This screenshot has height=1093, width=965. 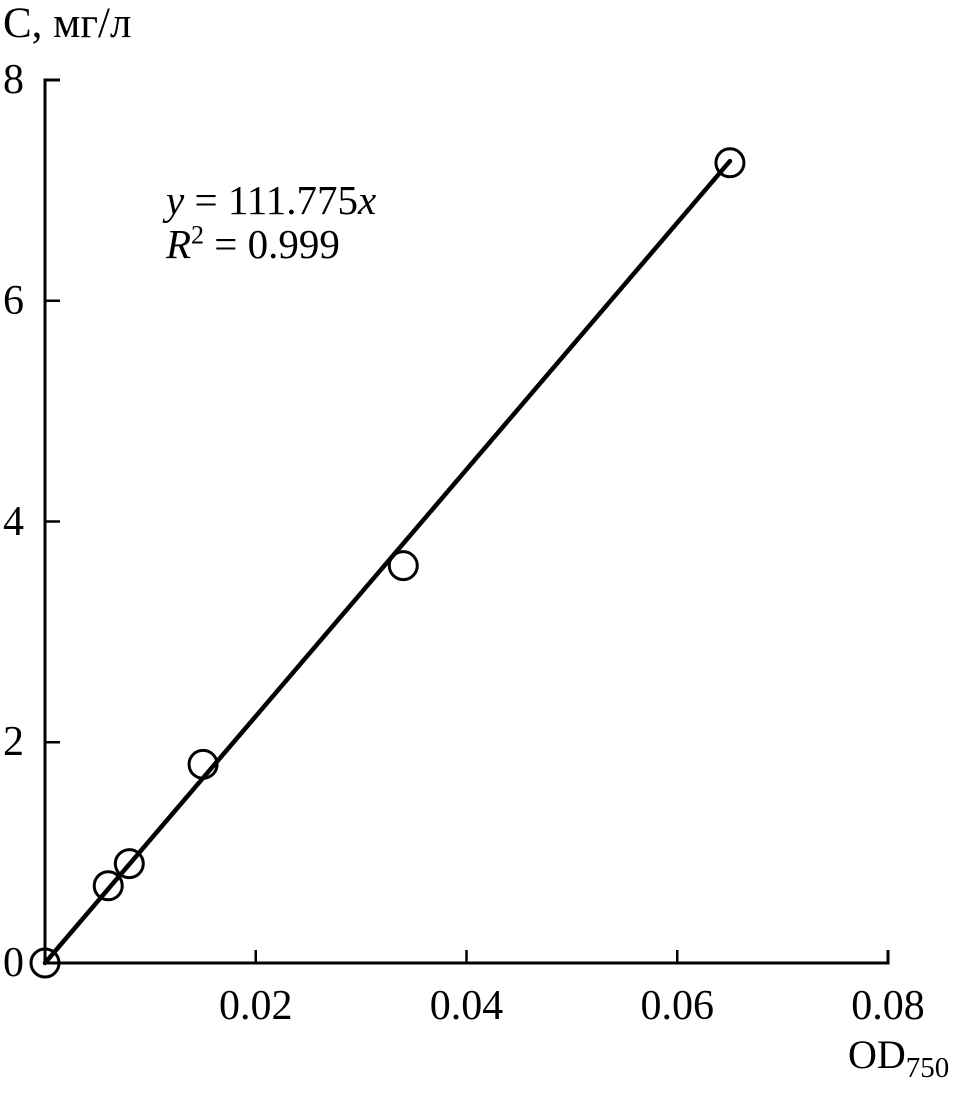 I want to click on y-tick-label: 8, so click(x=13, y=80).